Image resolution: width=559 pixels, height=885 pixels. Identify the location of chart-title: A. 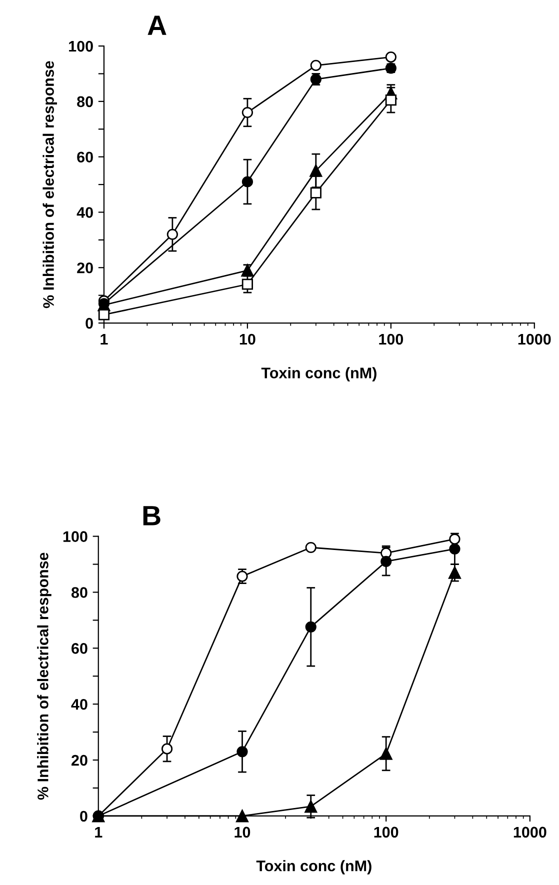
(157, 25).